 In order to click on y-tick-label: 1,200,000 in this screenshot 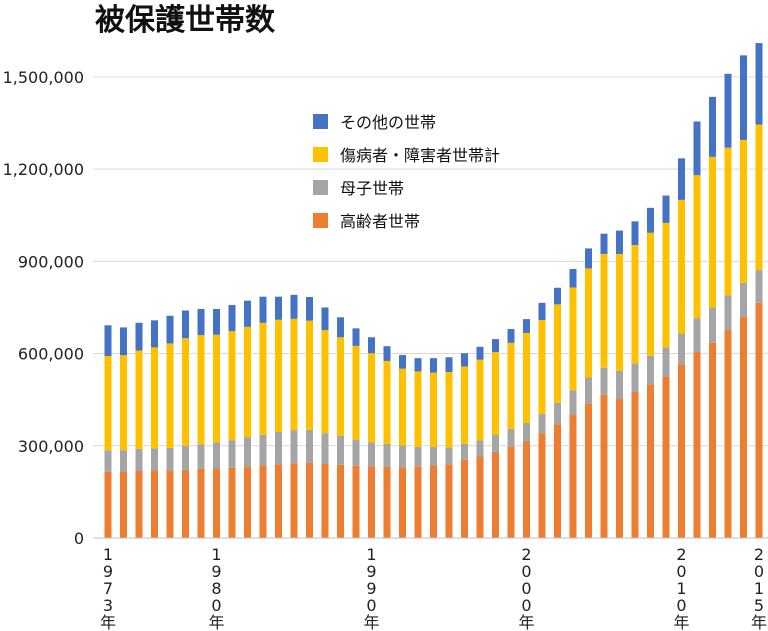, I will do `click(43, 169)`.